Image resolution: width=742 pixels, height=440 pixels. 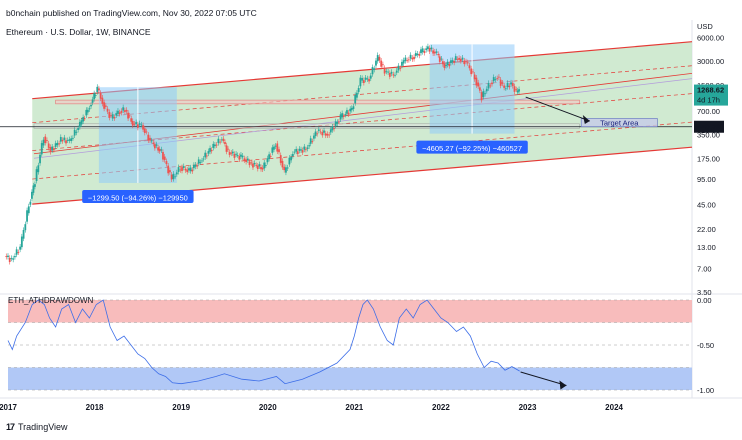 I want to click on measure-label-text: −1299.50 (−94.26%) −129950, so click(x=138, y=197).